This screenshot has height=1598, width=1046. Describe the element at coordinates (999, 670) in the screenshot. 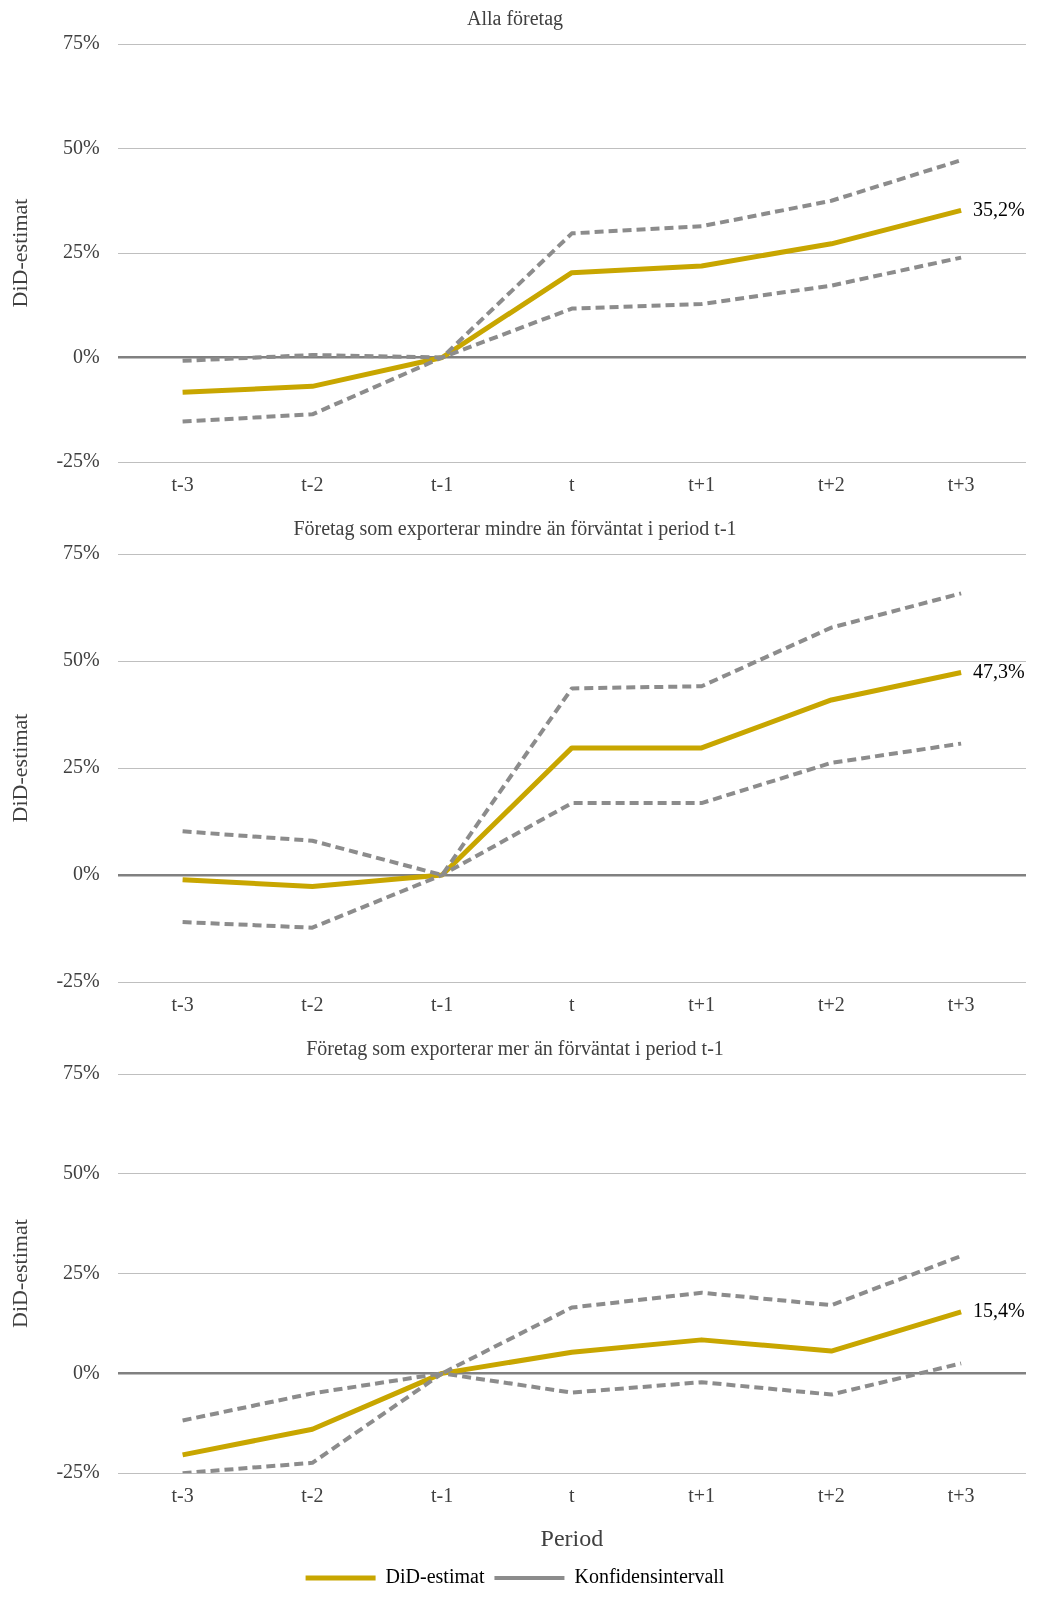

I see `data-label: 47,3%` at that location.